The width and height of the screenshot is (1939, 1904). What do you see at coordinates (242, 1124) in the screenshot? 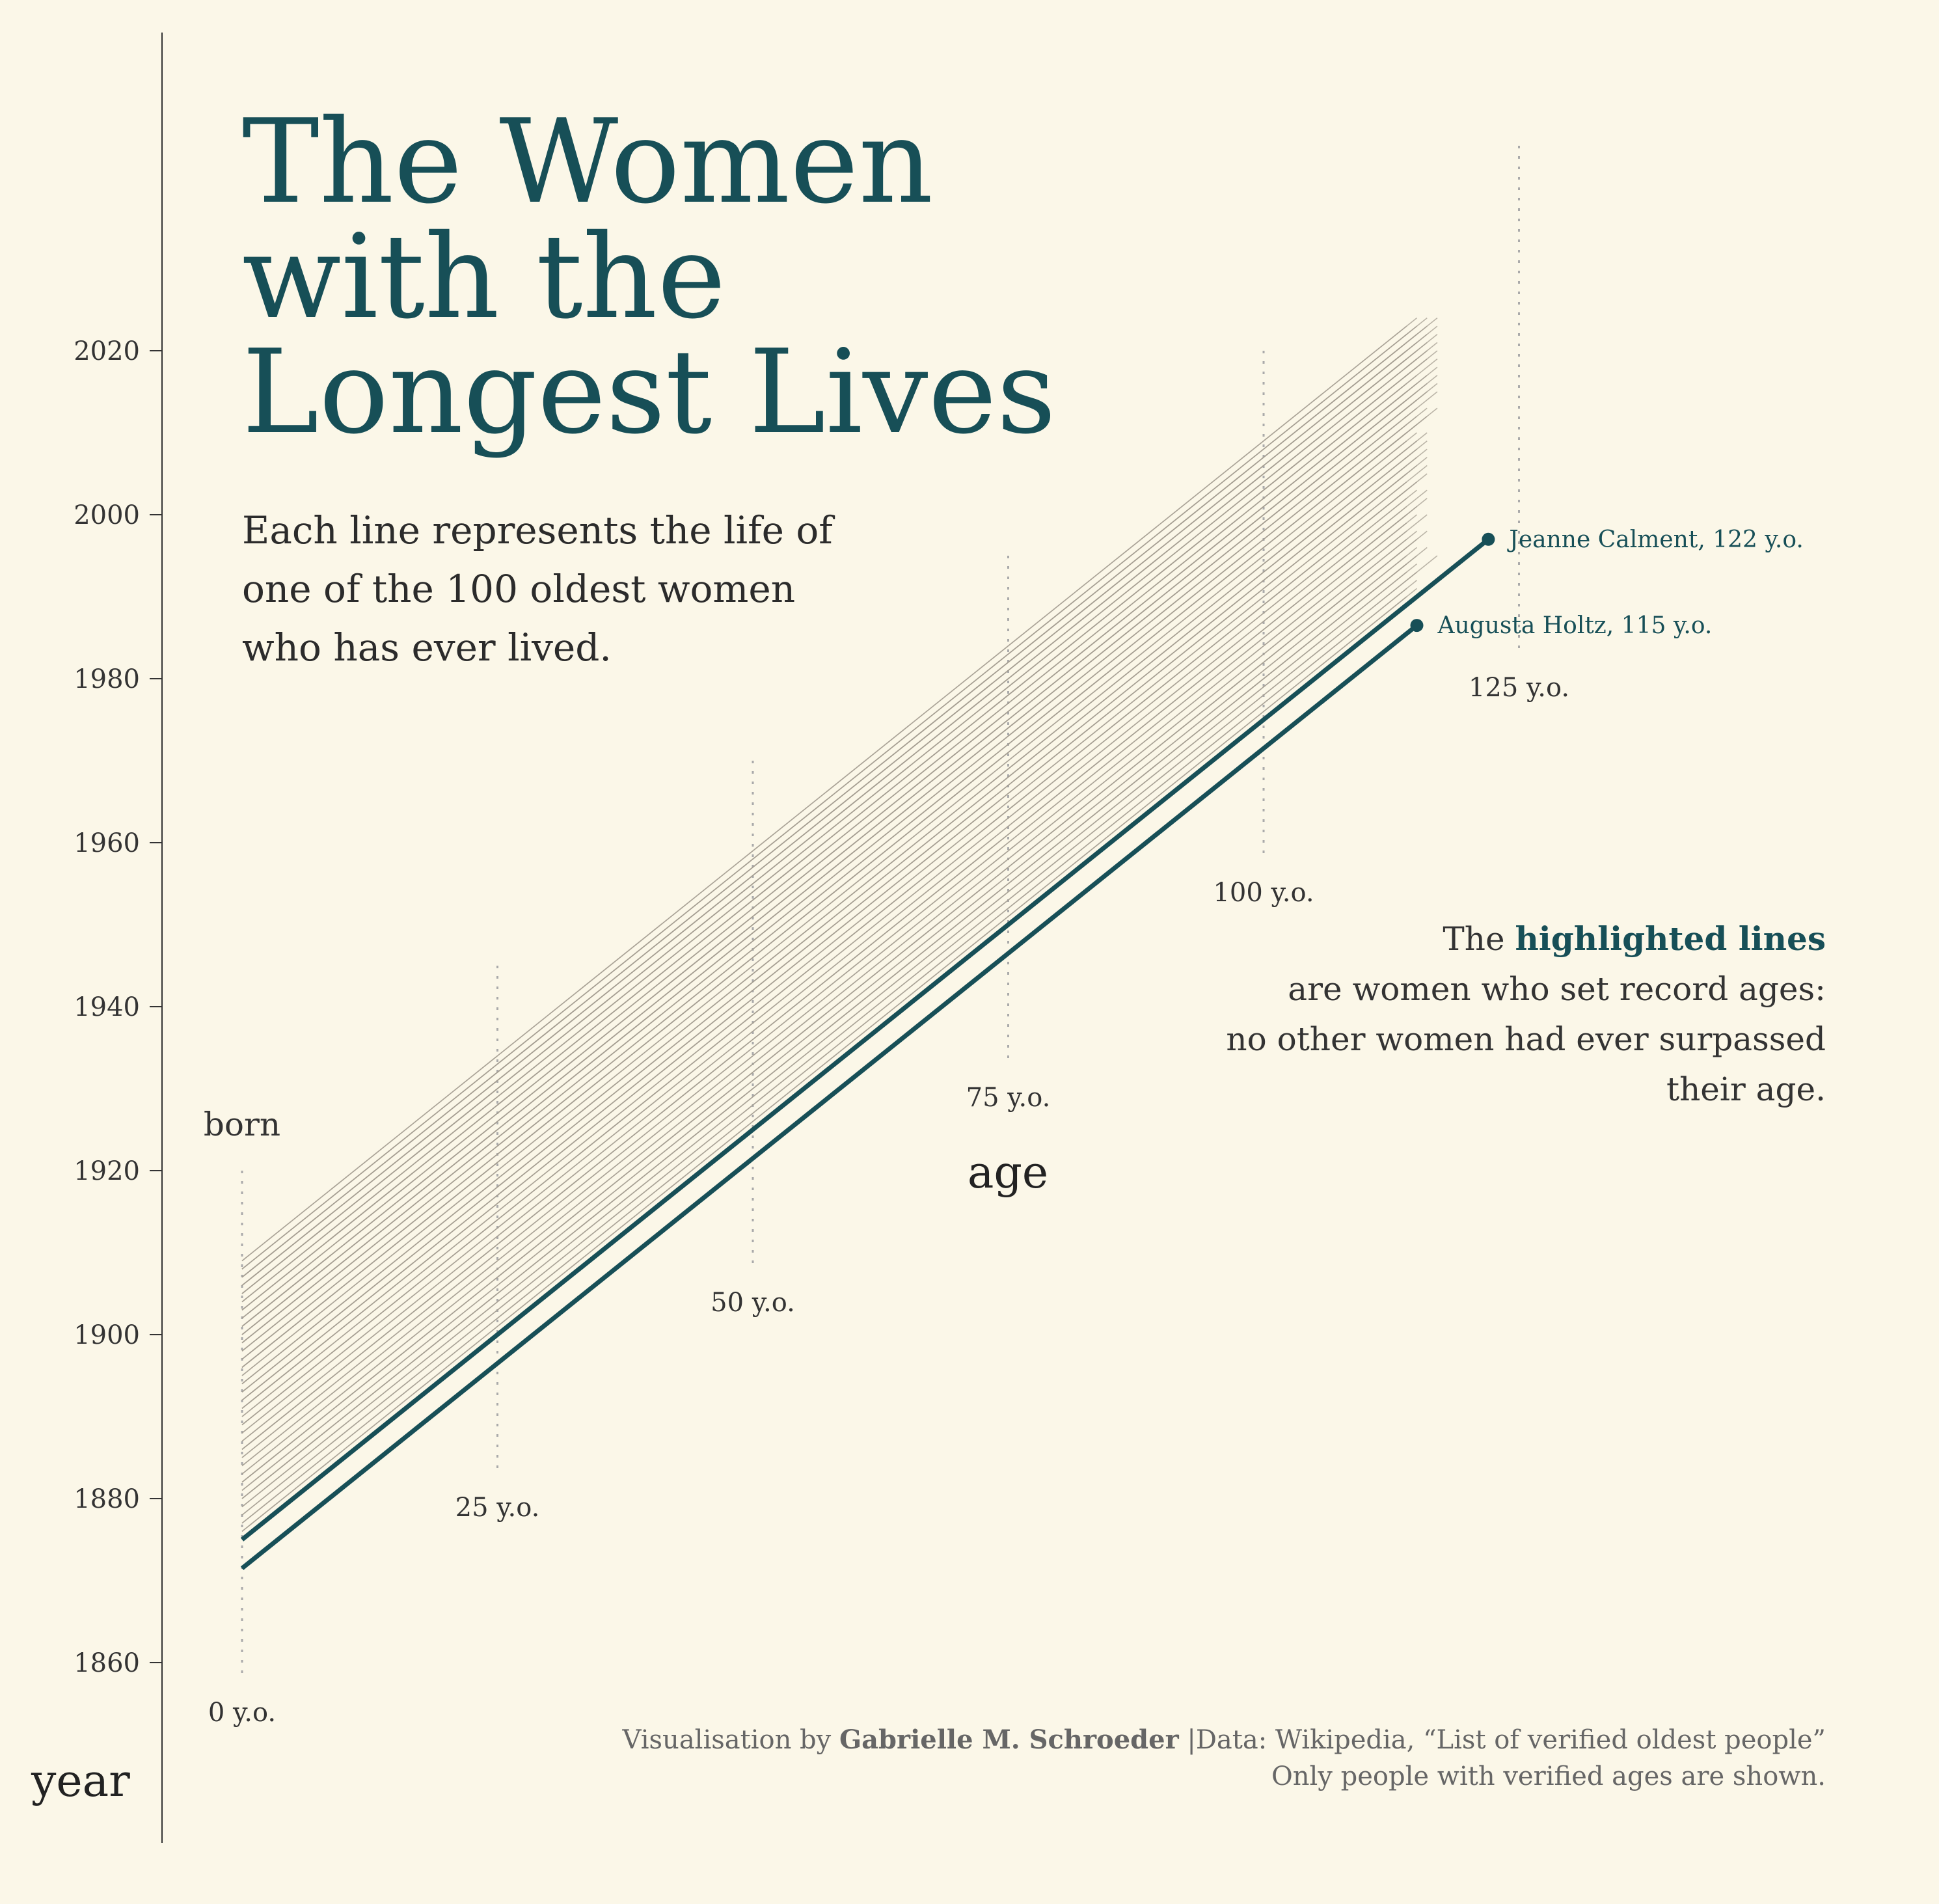
I see `born-label: born` at bounding box center [242, 1124].